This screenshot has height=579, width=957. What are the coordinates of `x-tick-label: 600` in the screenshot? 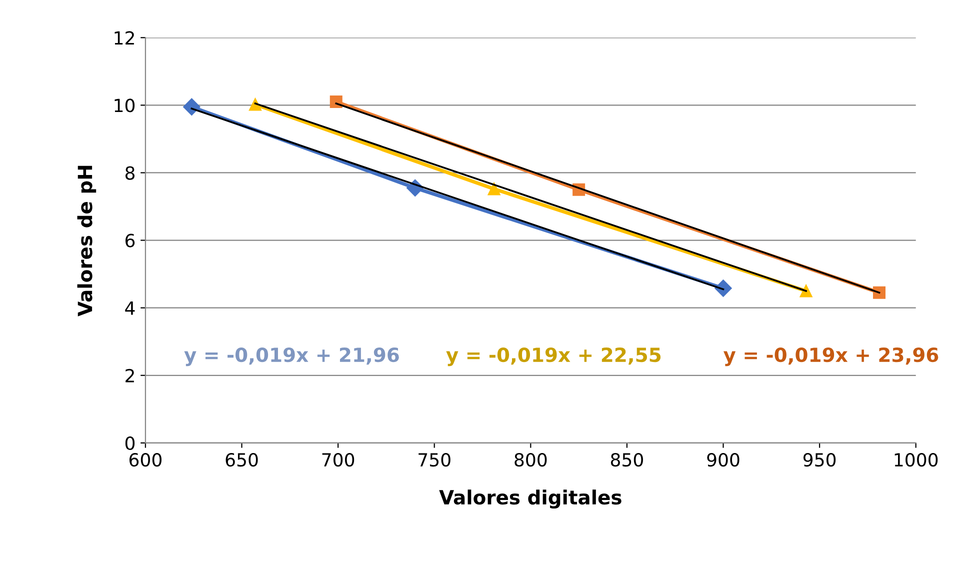 It's located at (145, 459).